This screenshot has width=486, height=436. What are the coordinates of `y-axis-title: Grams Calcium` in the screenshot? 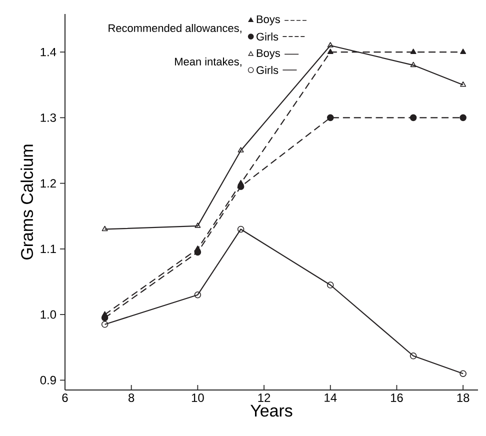 It's located at (27, 202).